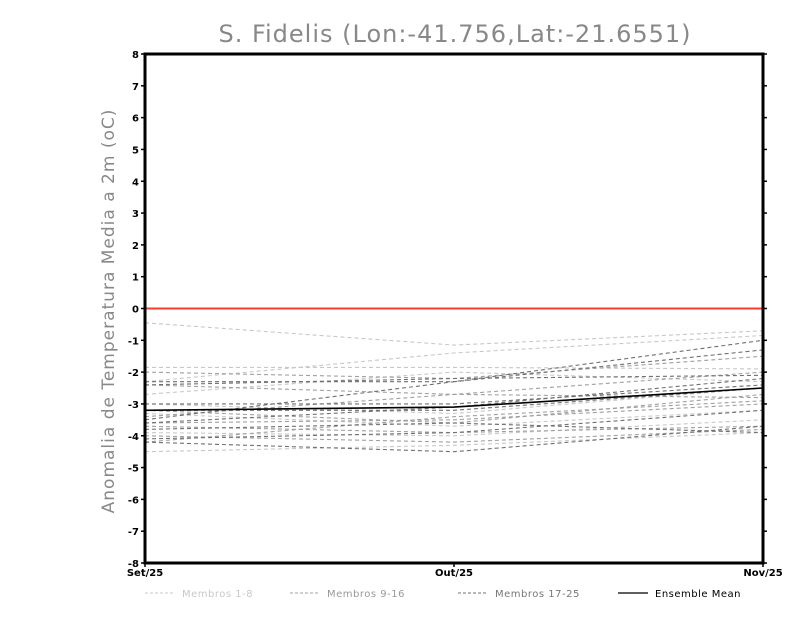 This screenshot has width=800, height=618. Describe the element at coordinates (133, 341) in the screenshot. I see `y-tick-label: -1` at that location.